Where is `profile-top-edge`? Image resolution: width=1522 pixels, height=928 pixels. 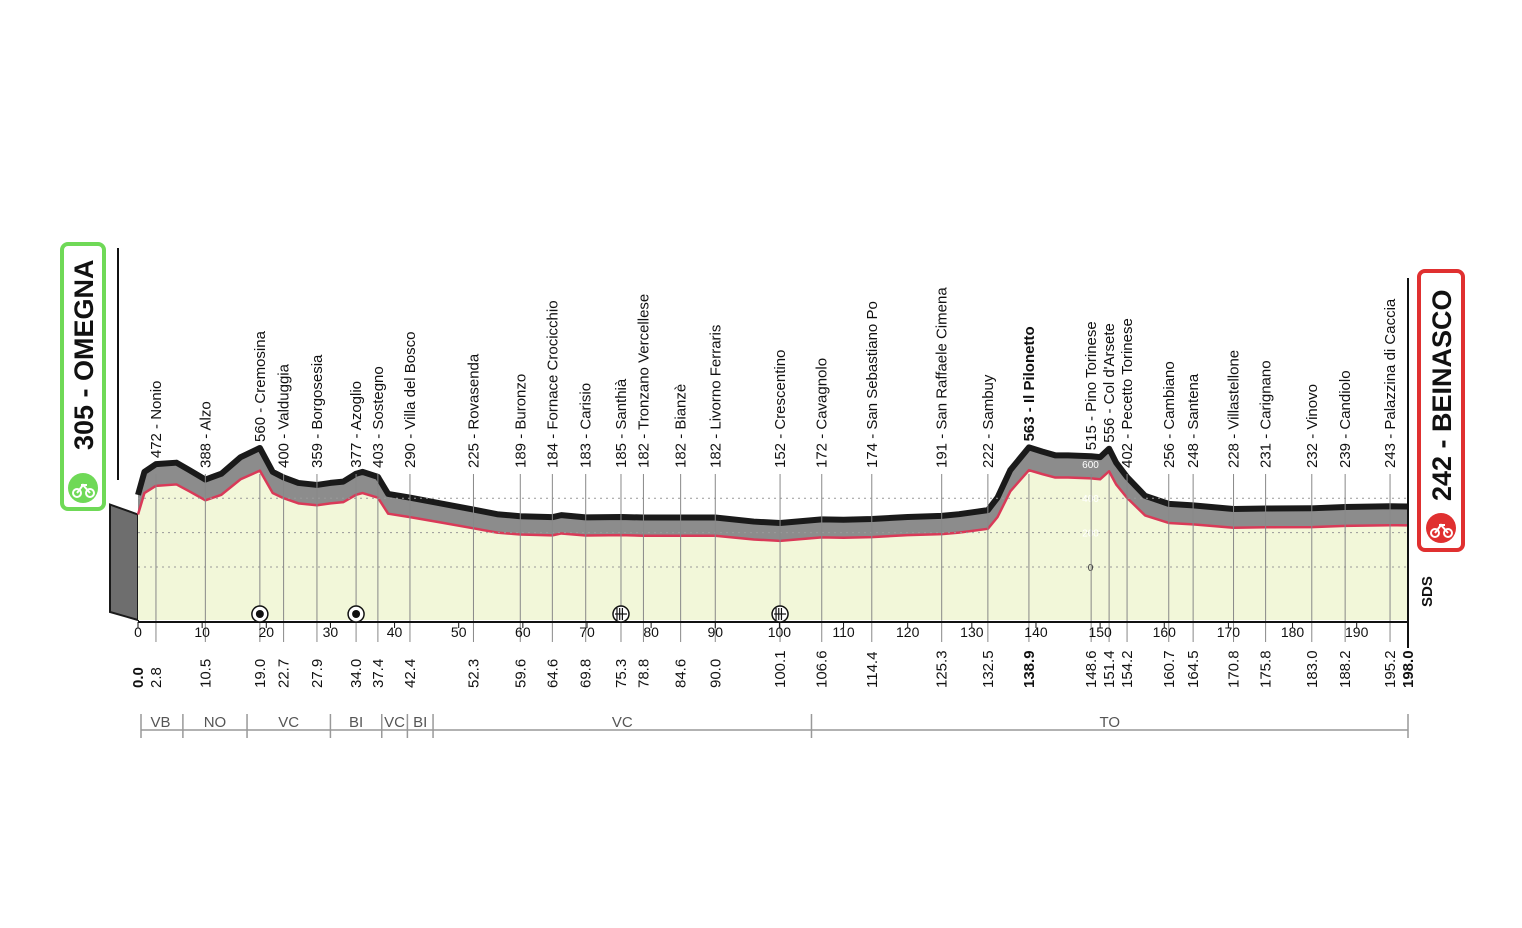 profile-top-edge is located at coordinates (772, 485).